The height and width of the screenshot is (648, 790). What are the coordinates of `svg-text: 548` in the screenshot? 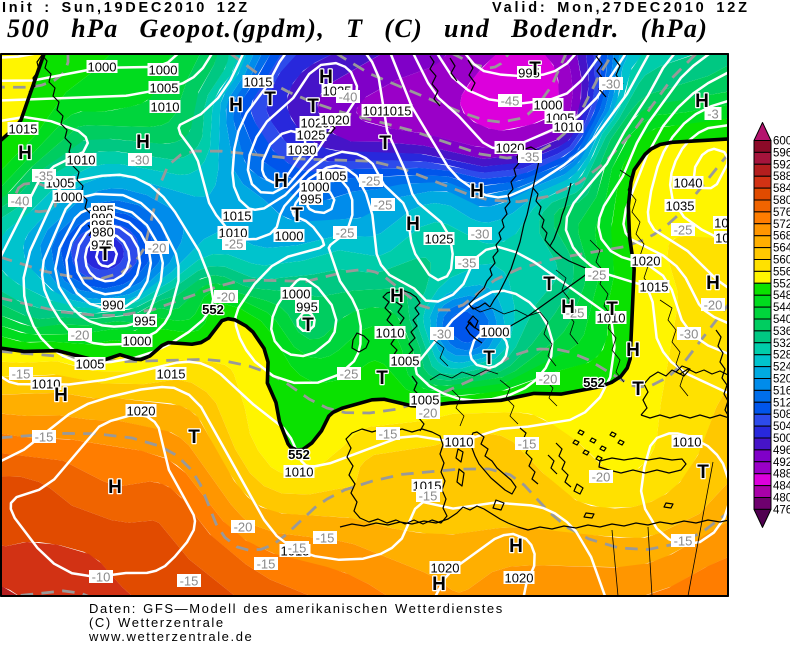 It's located at (781, 296).